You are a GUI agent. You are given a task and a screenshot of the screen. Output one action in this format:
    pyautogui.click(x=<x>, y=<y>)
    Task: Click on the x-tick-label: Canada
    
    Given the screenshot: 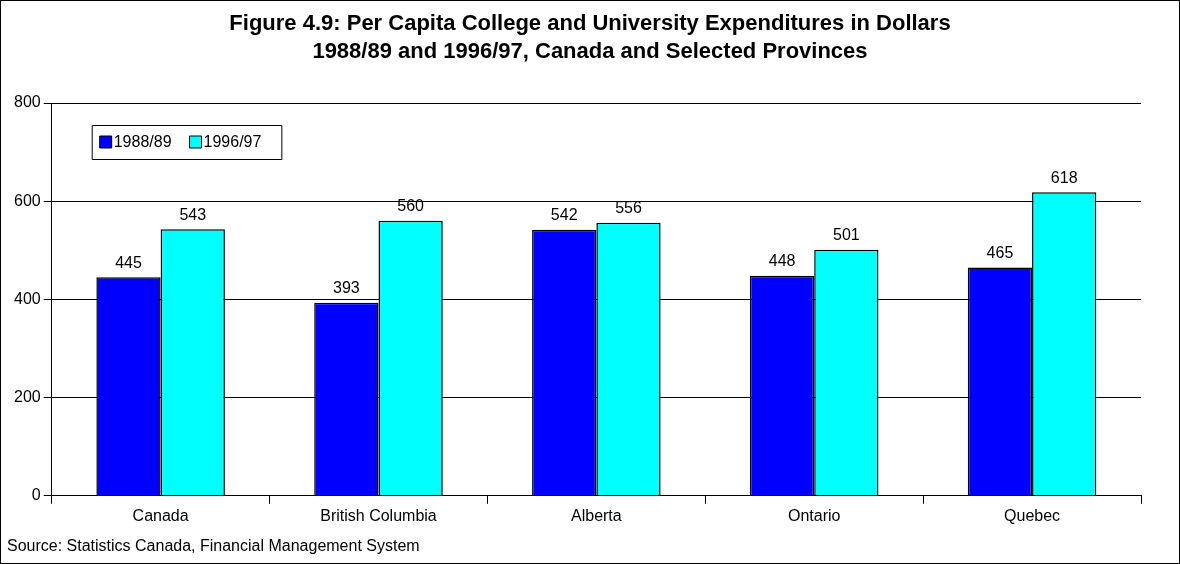 What is the action you would take?
    pyautogui.click(x=160, y=515)
    